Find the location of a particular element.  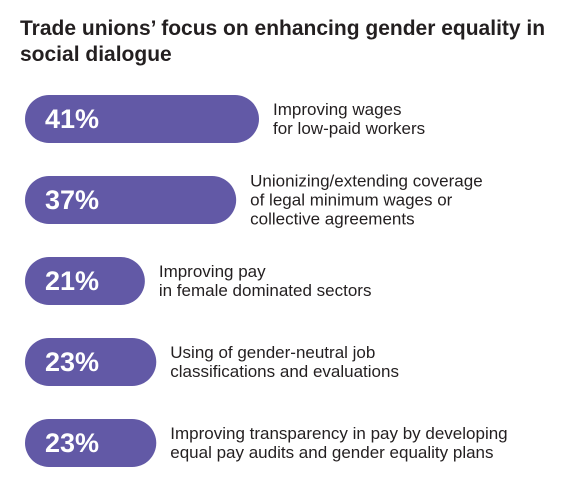

category-label-1: Improving wages for low-paid workers is located at coordinates (349, 119).